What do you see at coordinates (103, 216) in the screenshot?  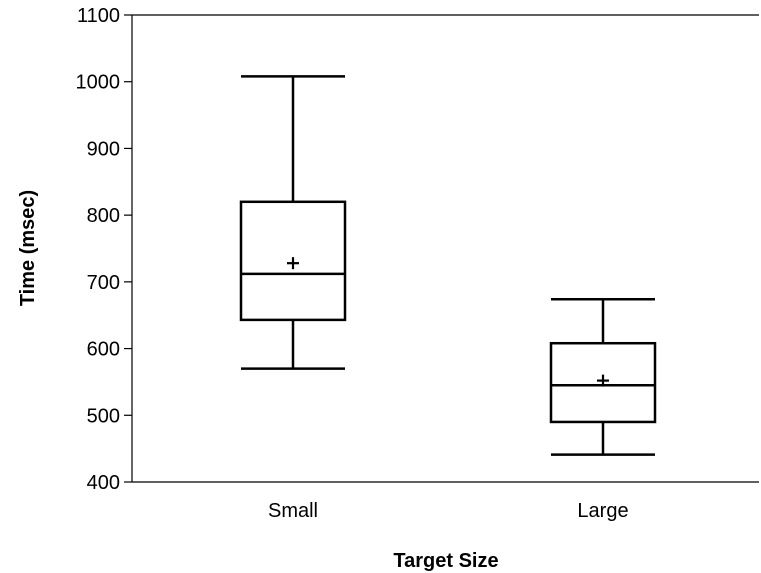 I see `y-tick-label: 800` at bounding box center [103, 216].